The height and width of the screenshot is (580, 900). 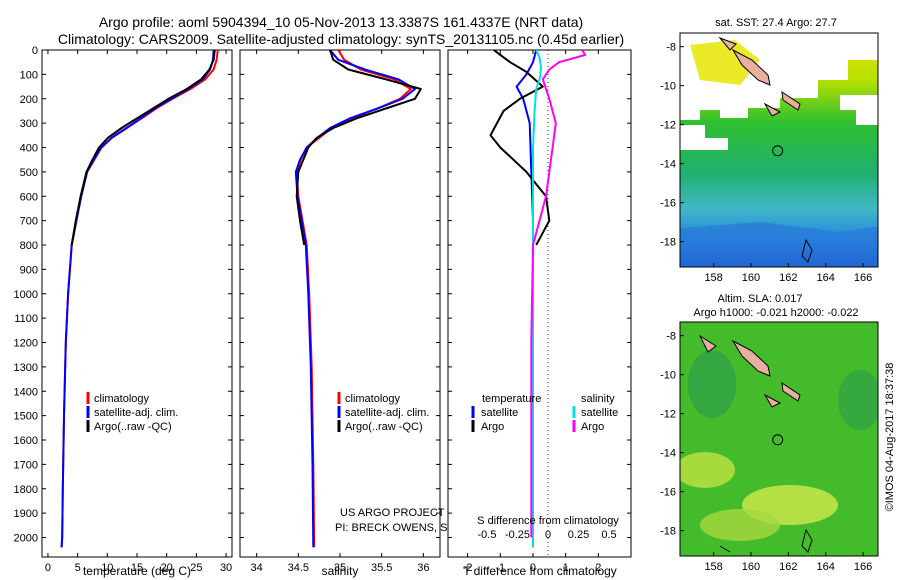 I want to click on depth-tick-label: 1800, so click(x=26, y=490).